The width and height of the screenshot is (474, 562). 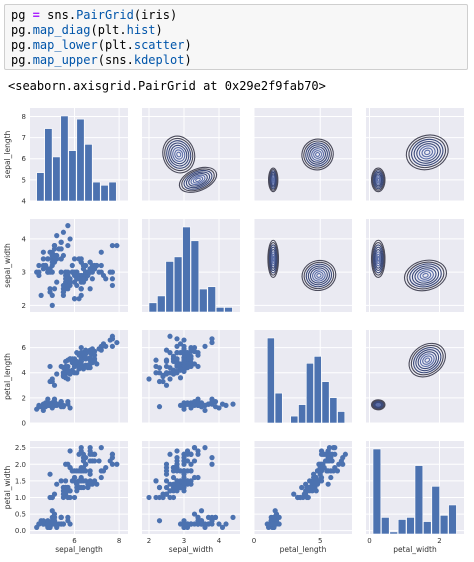 What do you see at coordinates (65, 60) in the screenshot?
I see `code-token: map_upper` at bounding box center [65, 60].